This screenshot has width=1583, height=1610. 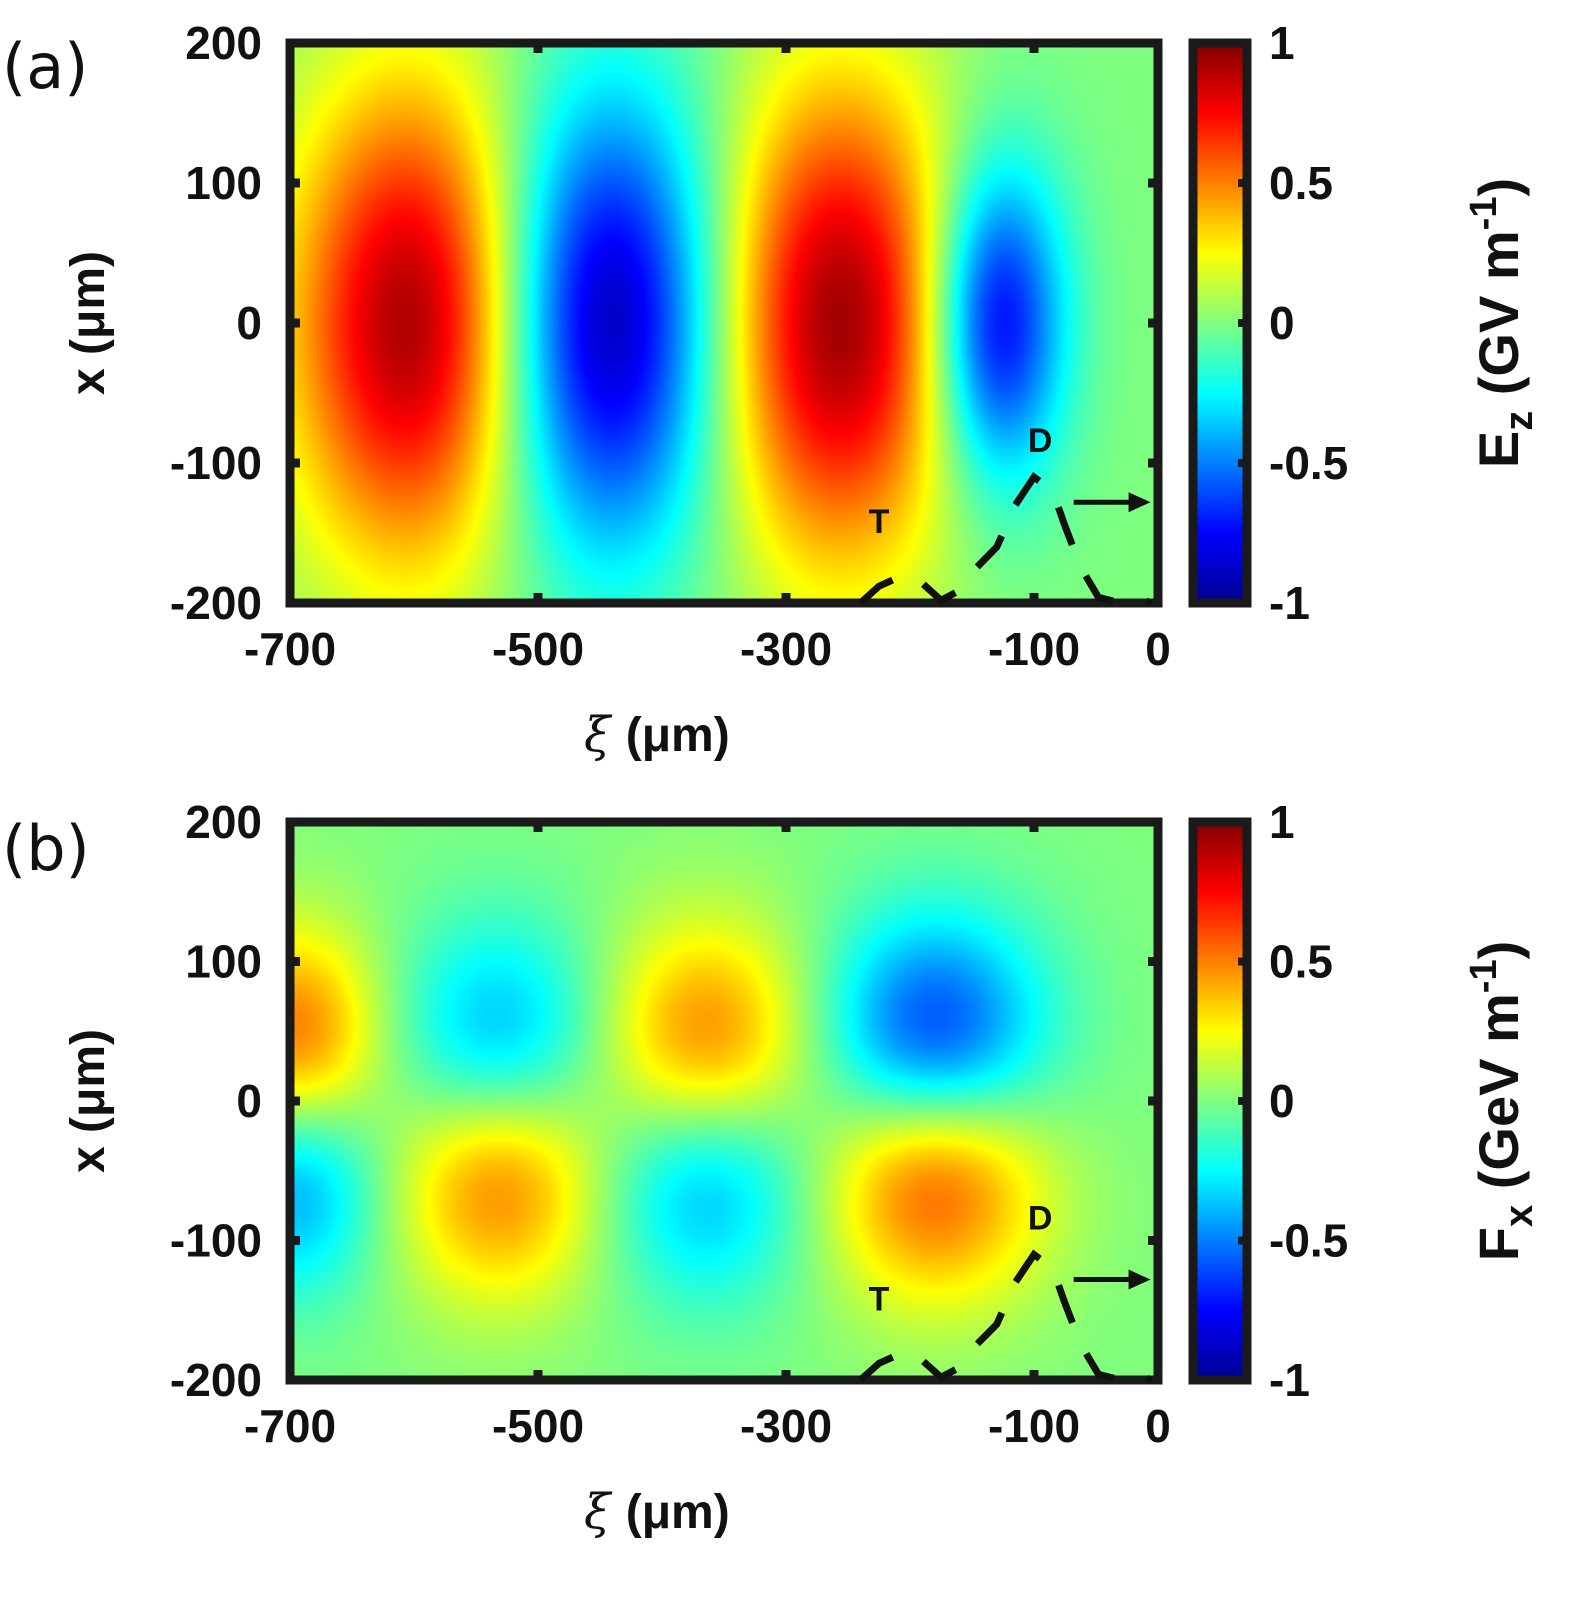 I want to click on colorbar-label-unit: (GeV m, so click(x=1498, y=1099).